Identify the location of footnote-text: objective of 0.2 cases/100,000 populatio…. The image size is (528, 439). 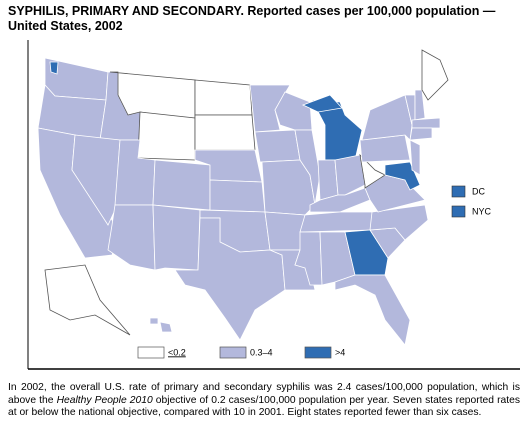
(264, 406).